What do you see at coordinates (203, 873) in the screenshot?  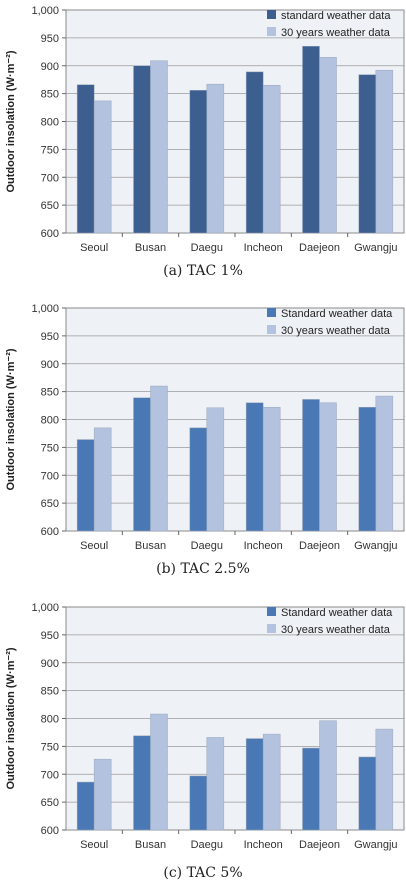 I see `chart-caption-c: (c) TAC 5%` at bounding box center [203, 873].